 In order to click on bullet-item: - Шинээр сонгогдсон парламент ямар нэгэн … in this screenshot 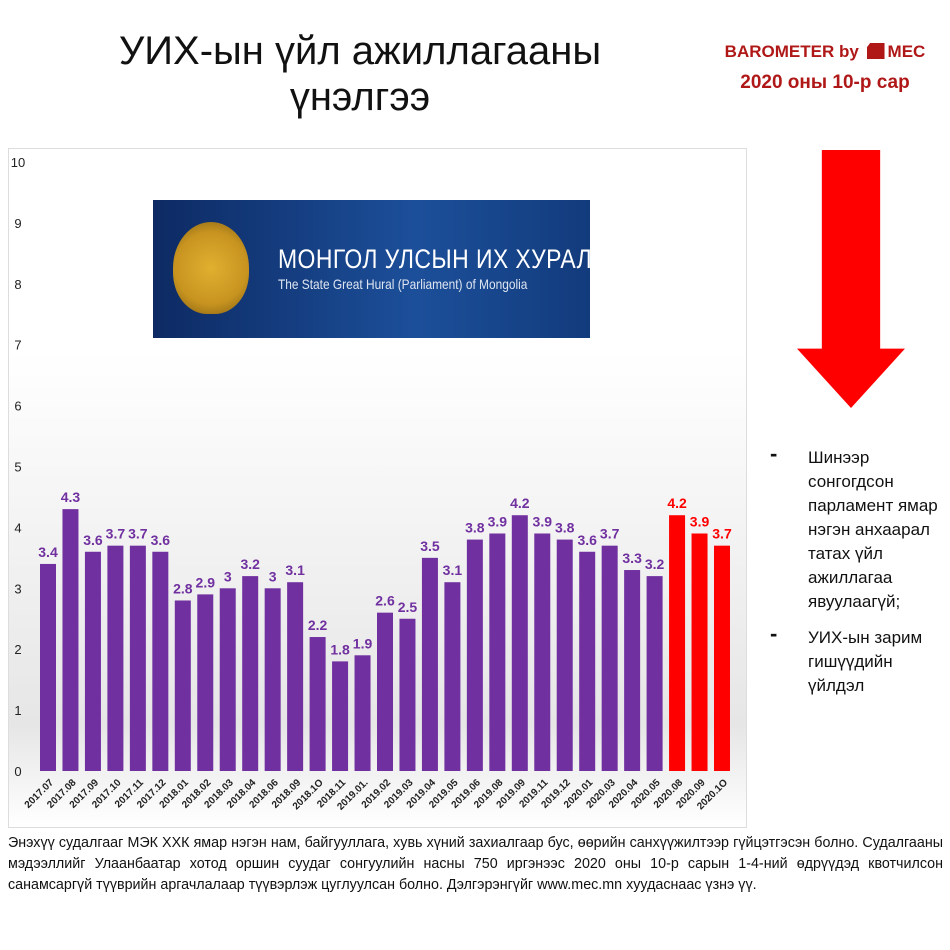, I will do `click(857, 528)`.